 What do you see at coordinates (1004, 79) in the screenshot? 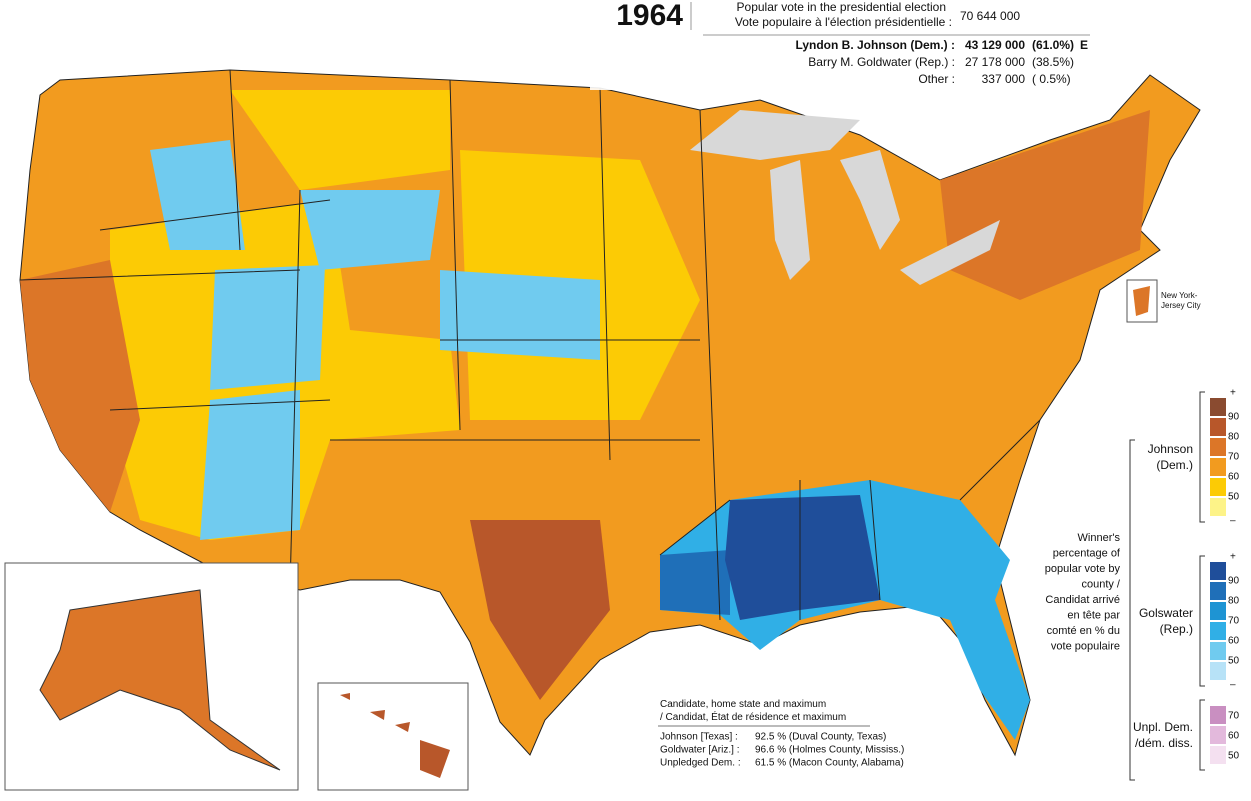
I see `candidate-votes: 337 000` at bounding box center [1004, 79].